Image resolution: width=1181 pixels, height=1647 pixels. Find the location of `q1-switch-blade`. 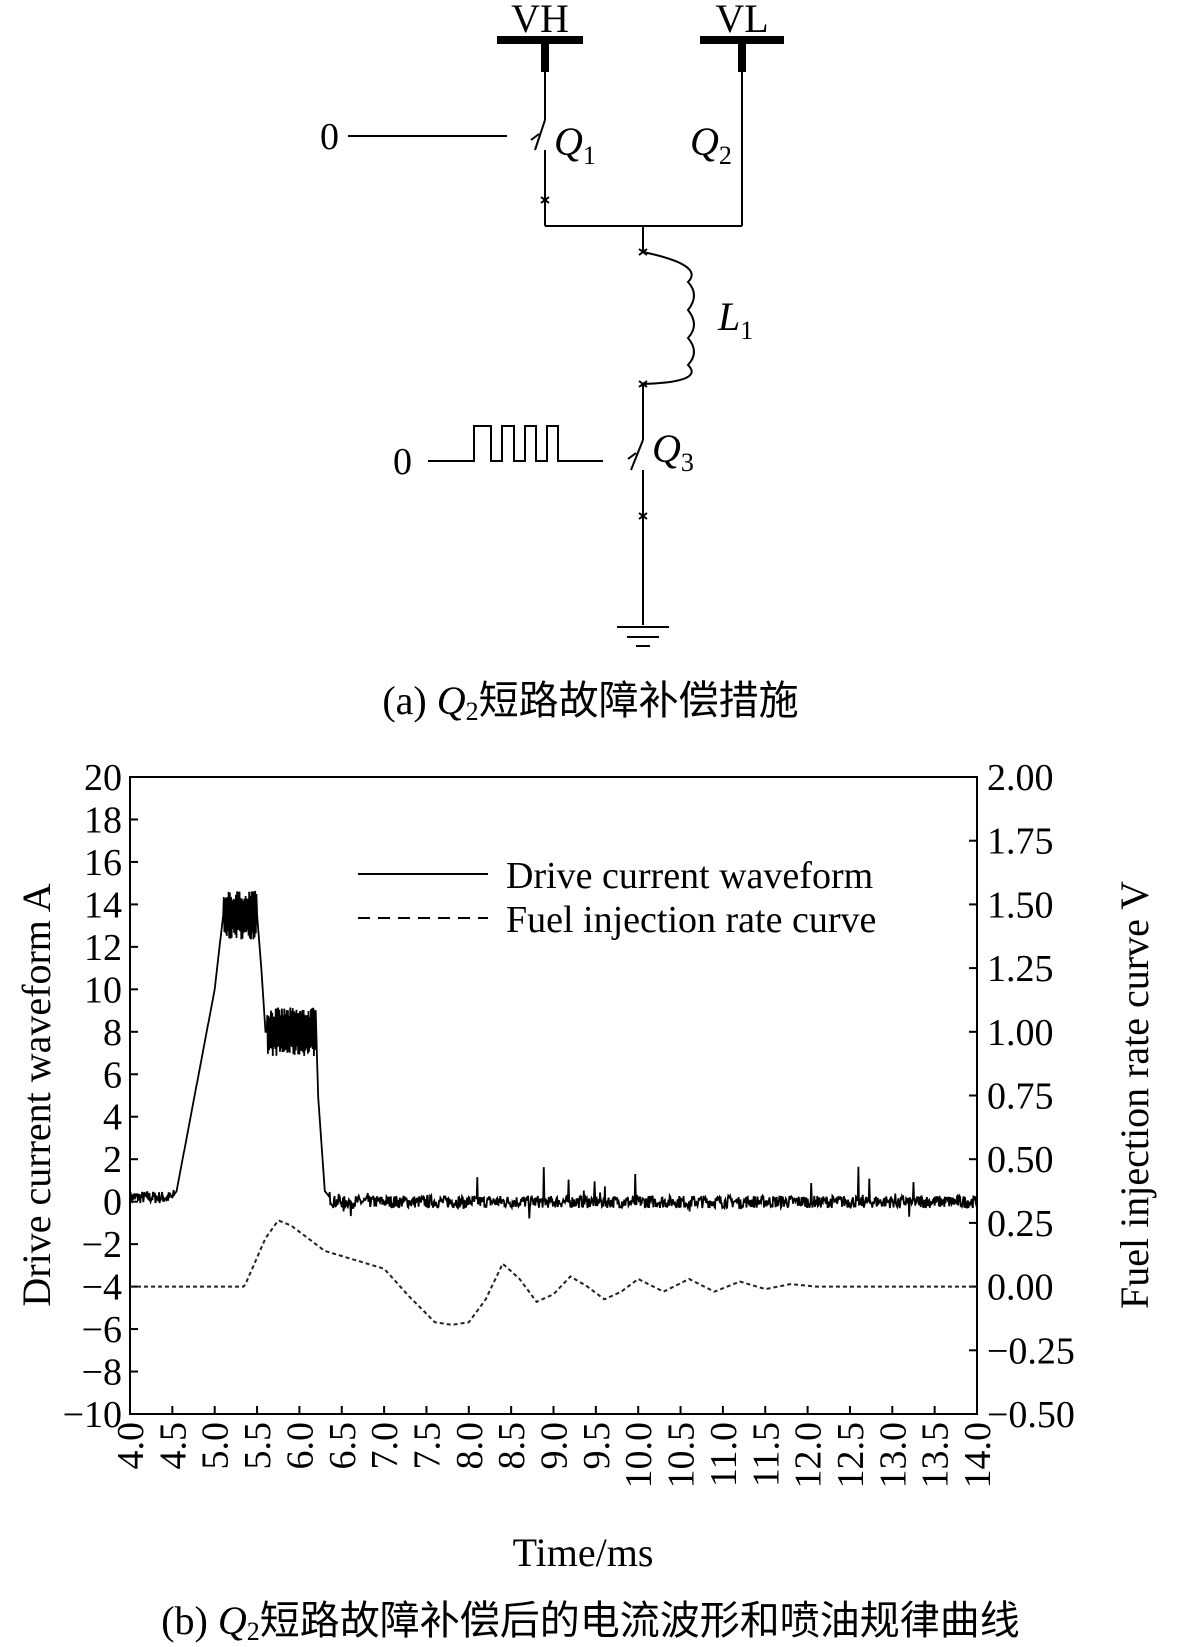

q1-switch-blade is located at coordinates (540, 135).